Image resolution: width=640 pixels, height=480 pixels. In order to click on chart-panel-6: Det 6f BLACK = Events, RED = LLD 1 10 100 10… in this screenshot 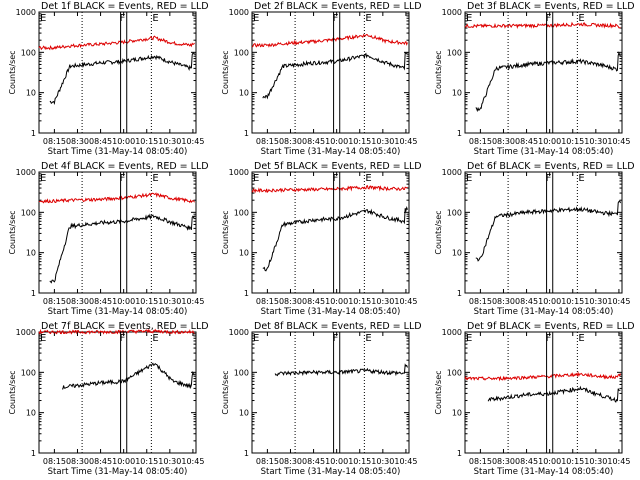, I will do `click(534, 239)`.